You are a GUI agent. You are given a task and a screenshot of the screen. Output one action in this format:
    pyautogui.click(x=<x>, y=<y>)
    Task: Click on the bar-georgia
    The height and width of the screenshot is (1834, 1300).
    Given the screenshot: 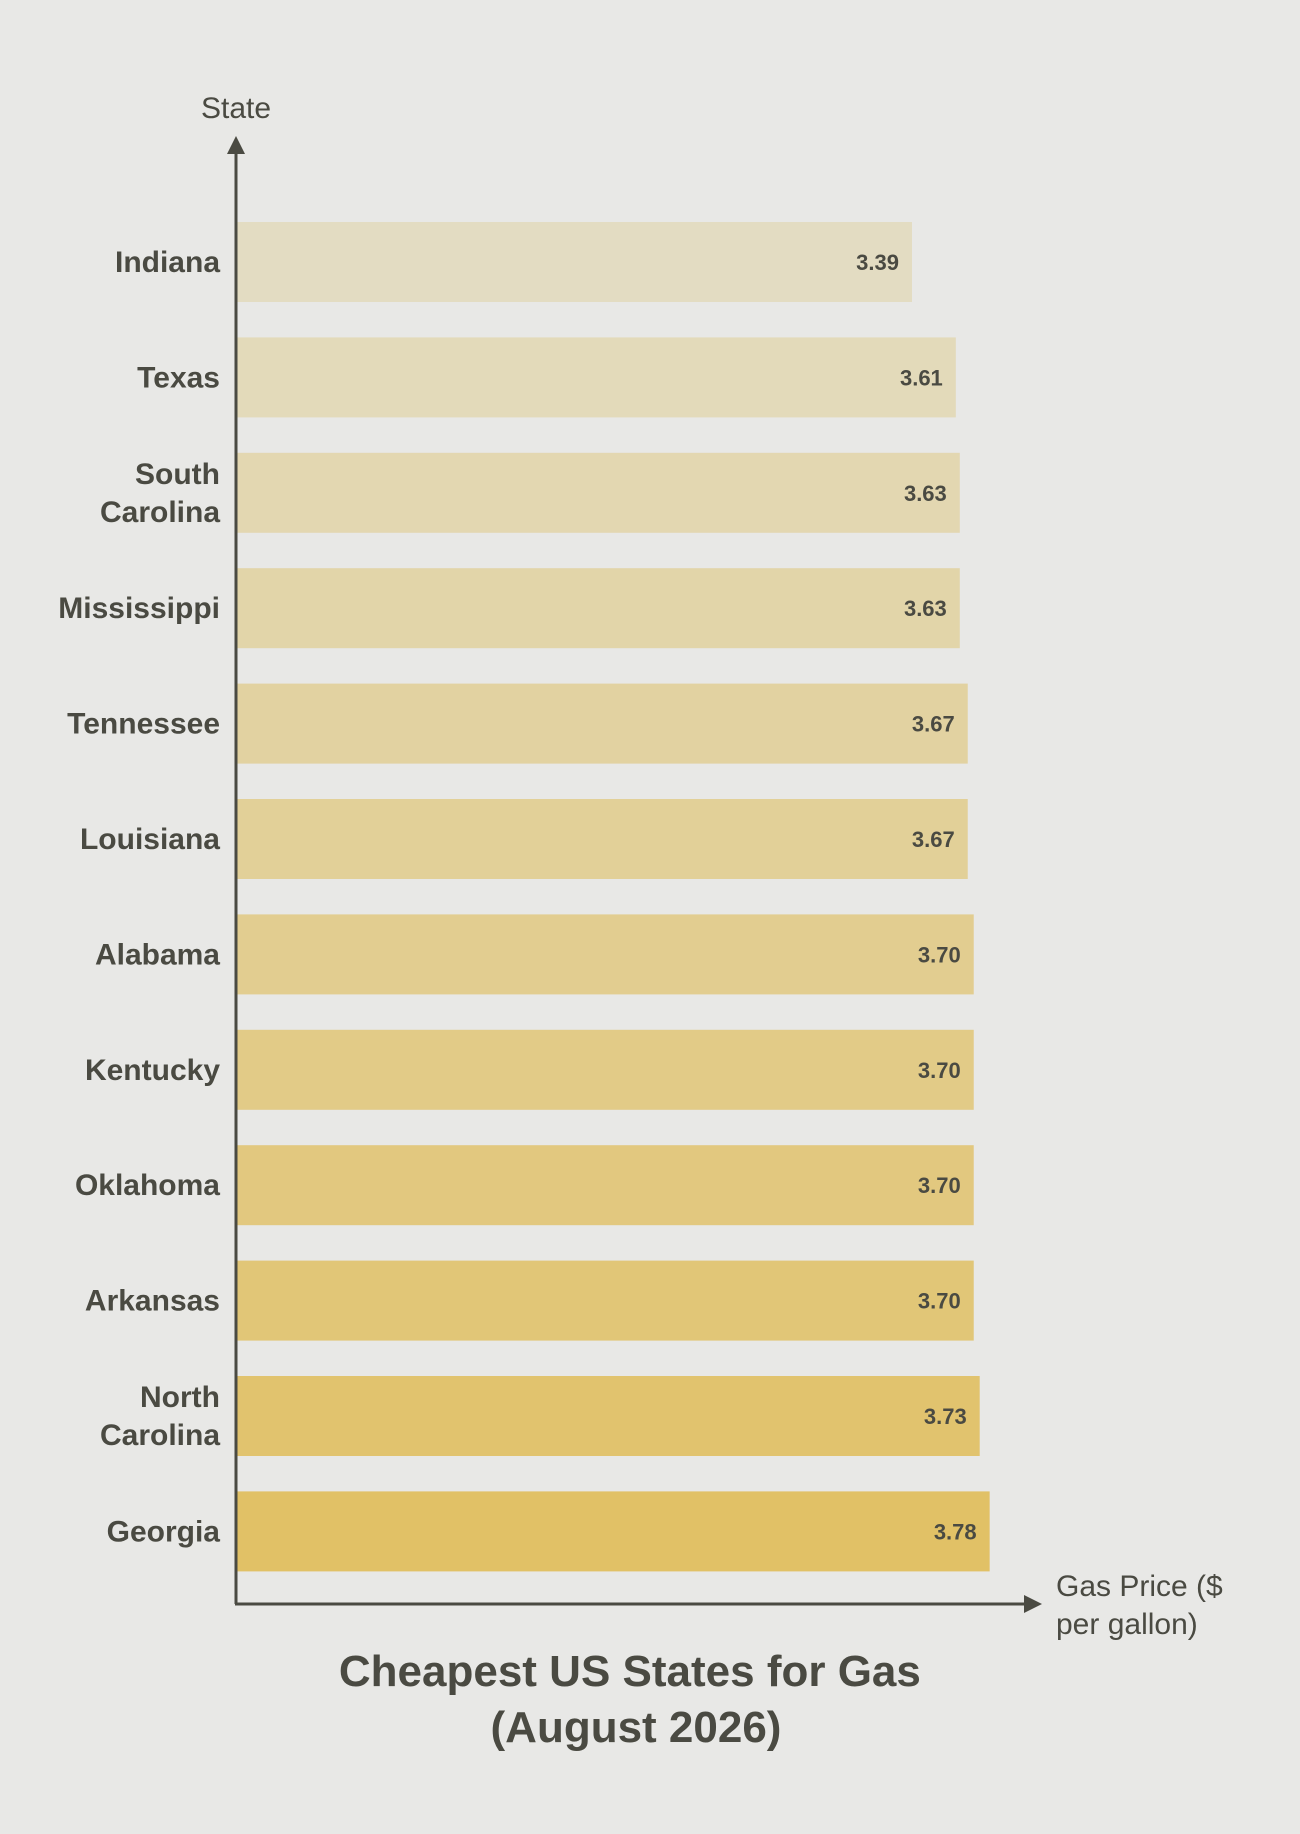 What is the action you would take?
    pyautogui.click(x=613, y=1531)
    